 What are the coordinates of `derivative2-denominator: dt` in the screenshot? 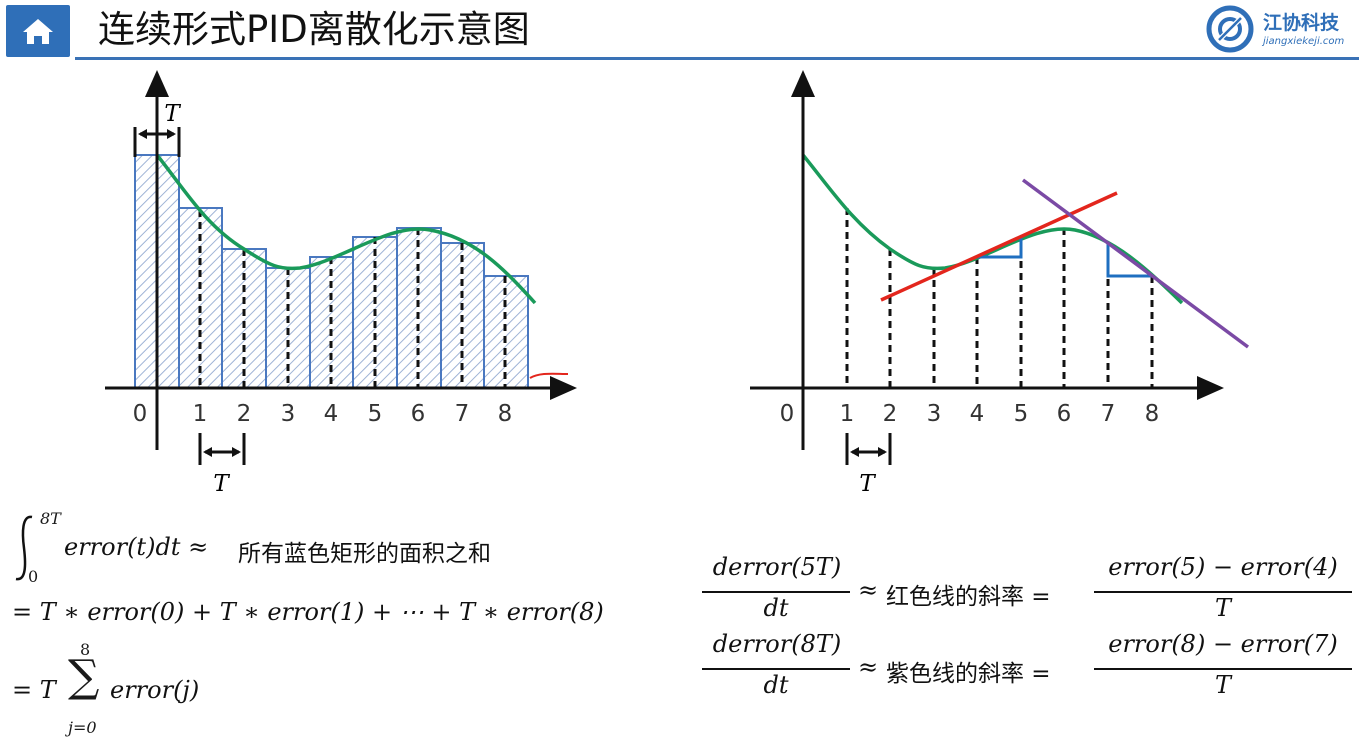 It's located at (776, 685).